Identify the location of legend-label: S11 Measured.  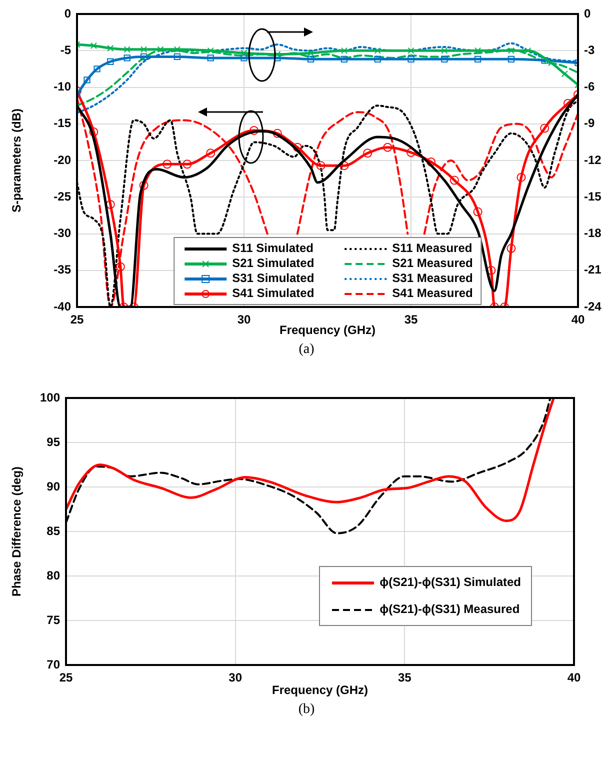
(432, 248).